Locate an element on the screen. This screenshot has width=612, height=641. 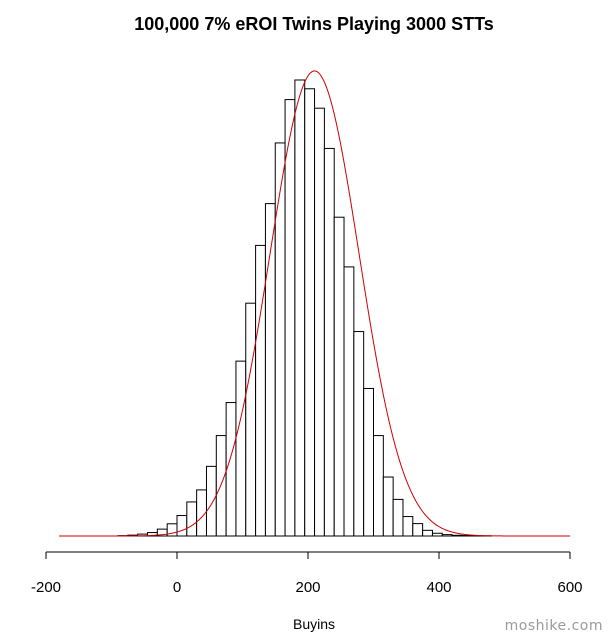
x-tick-label: 0 is located at coordinates (177, 587).